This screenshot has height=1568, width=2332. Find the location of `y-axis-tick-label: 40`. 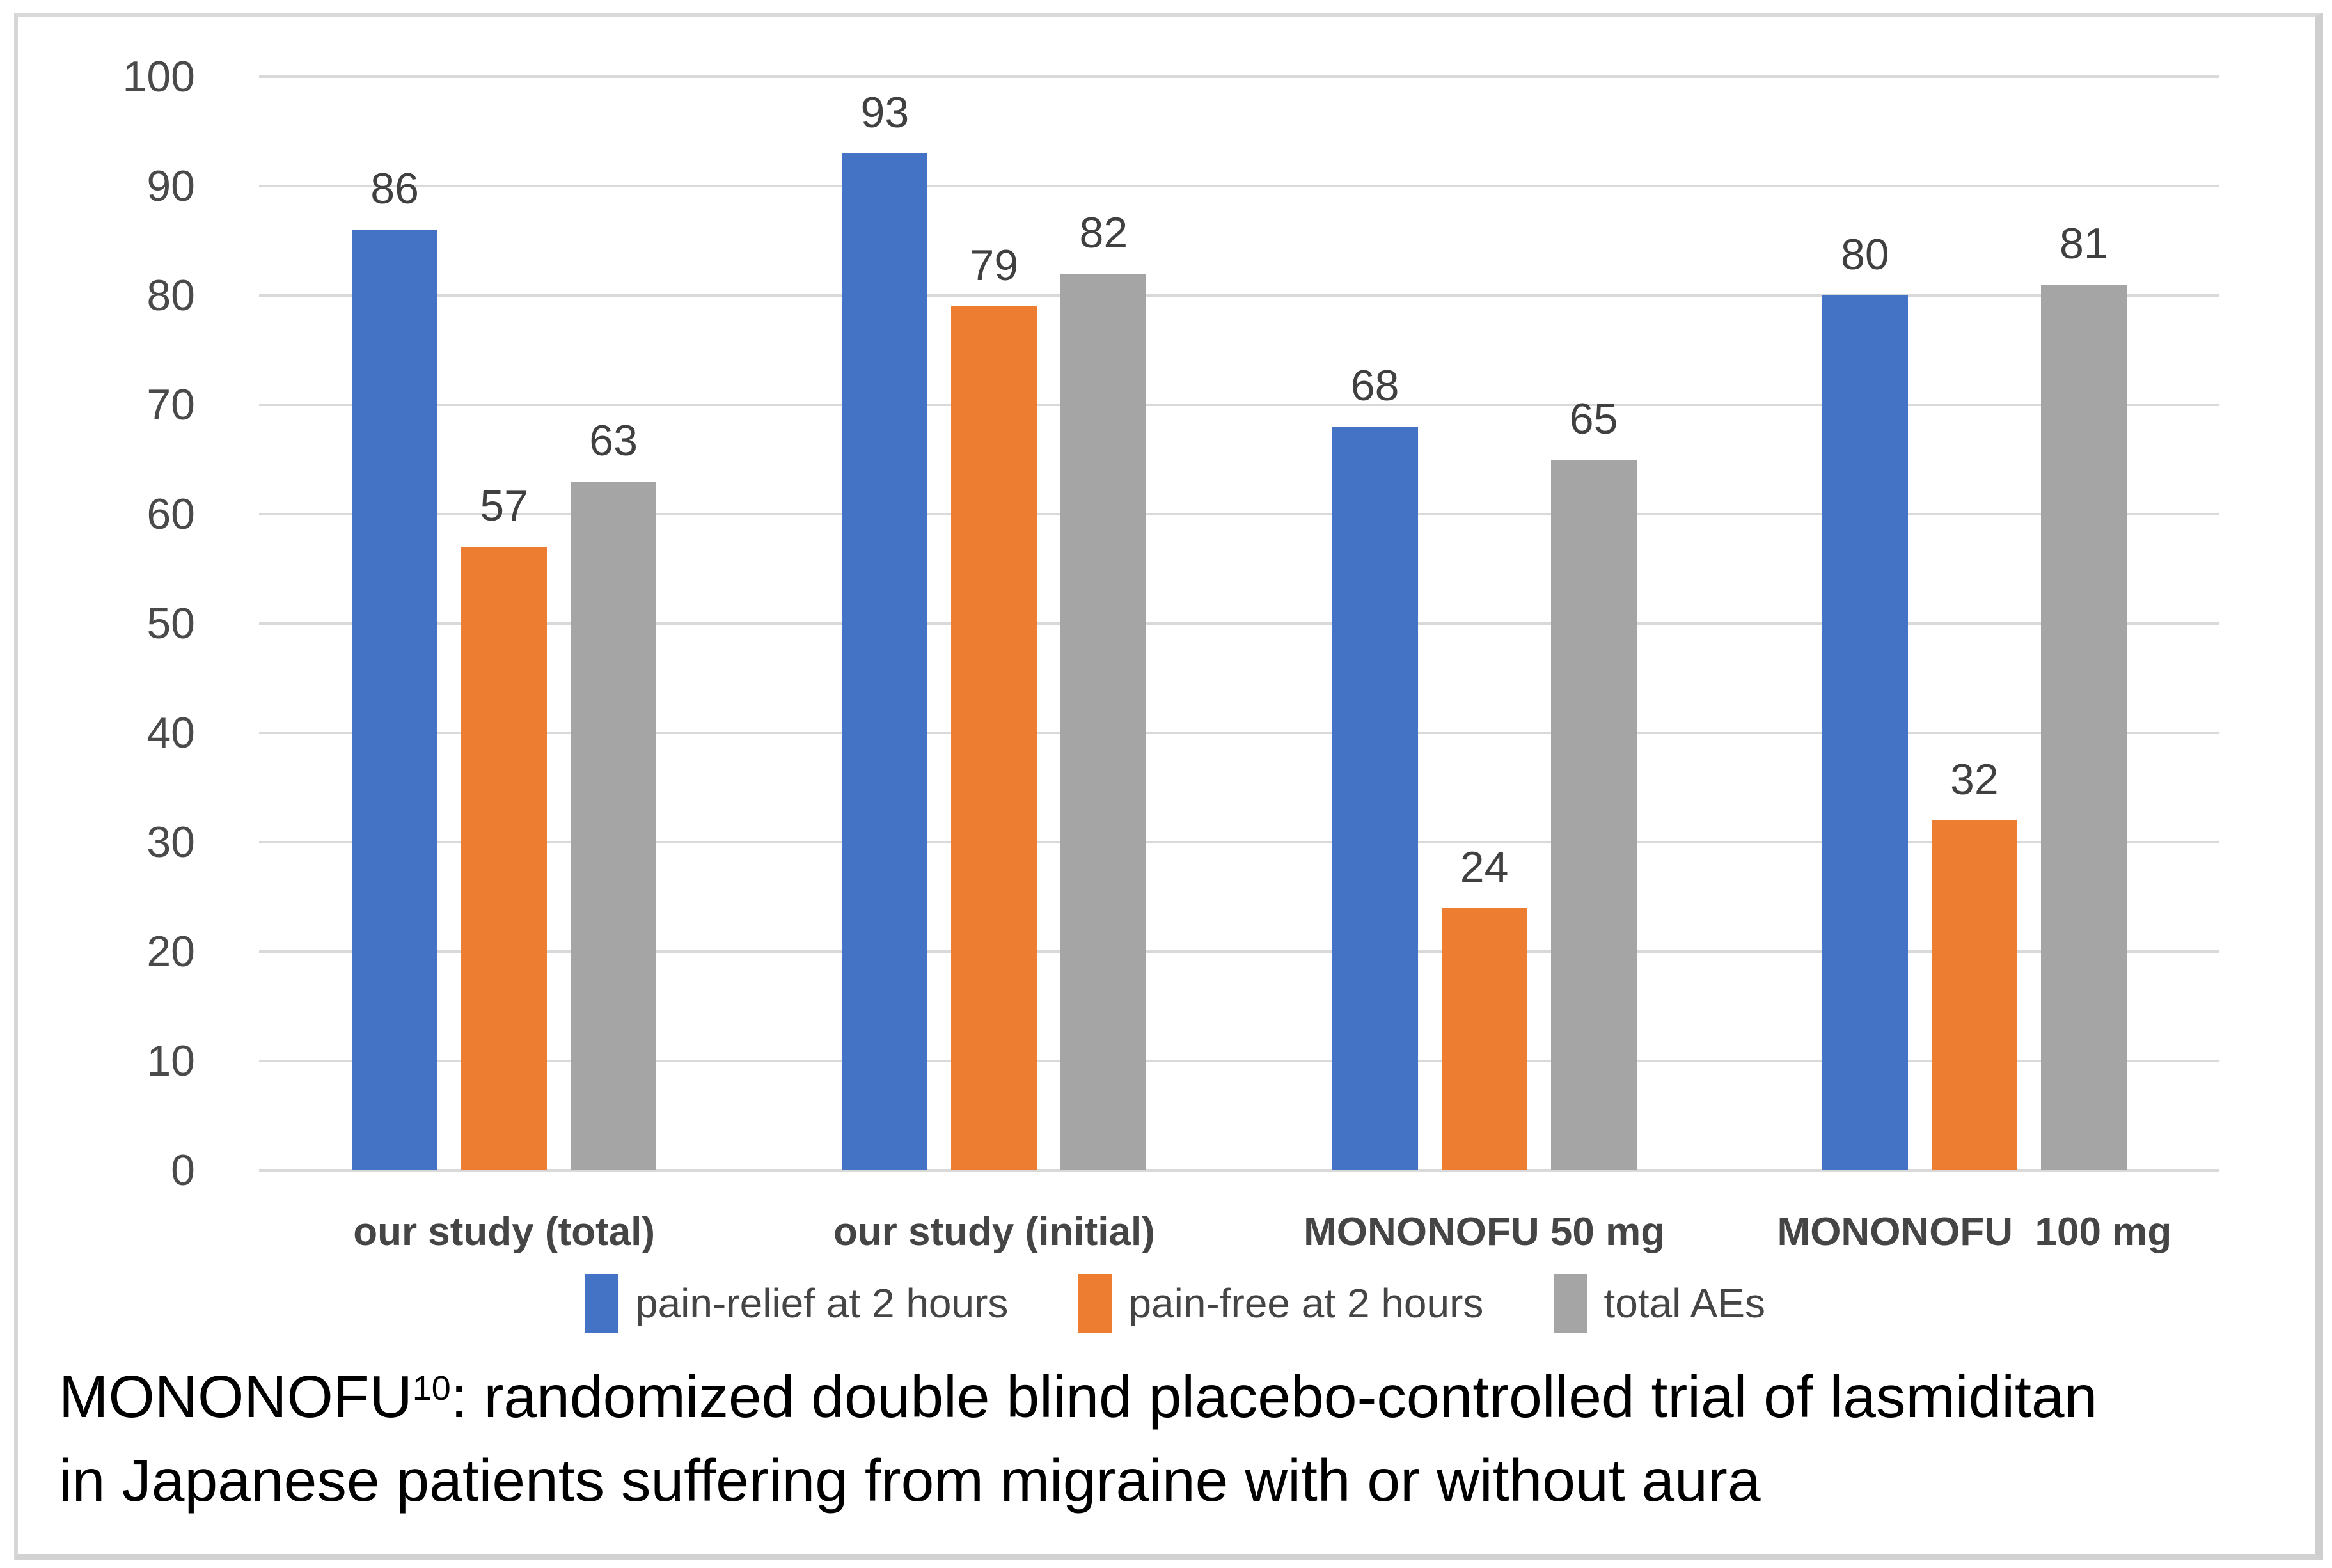

y-axis-tick-label: 40 is located at coordinates (170, 733).